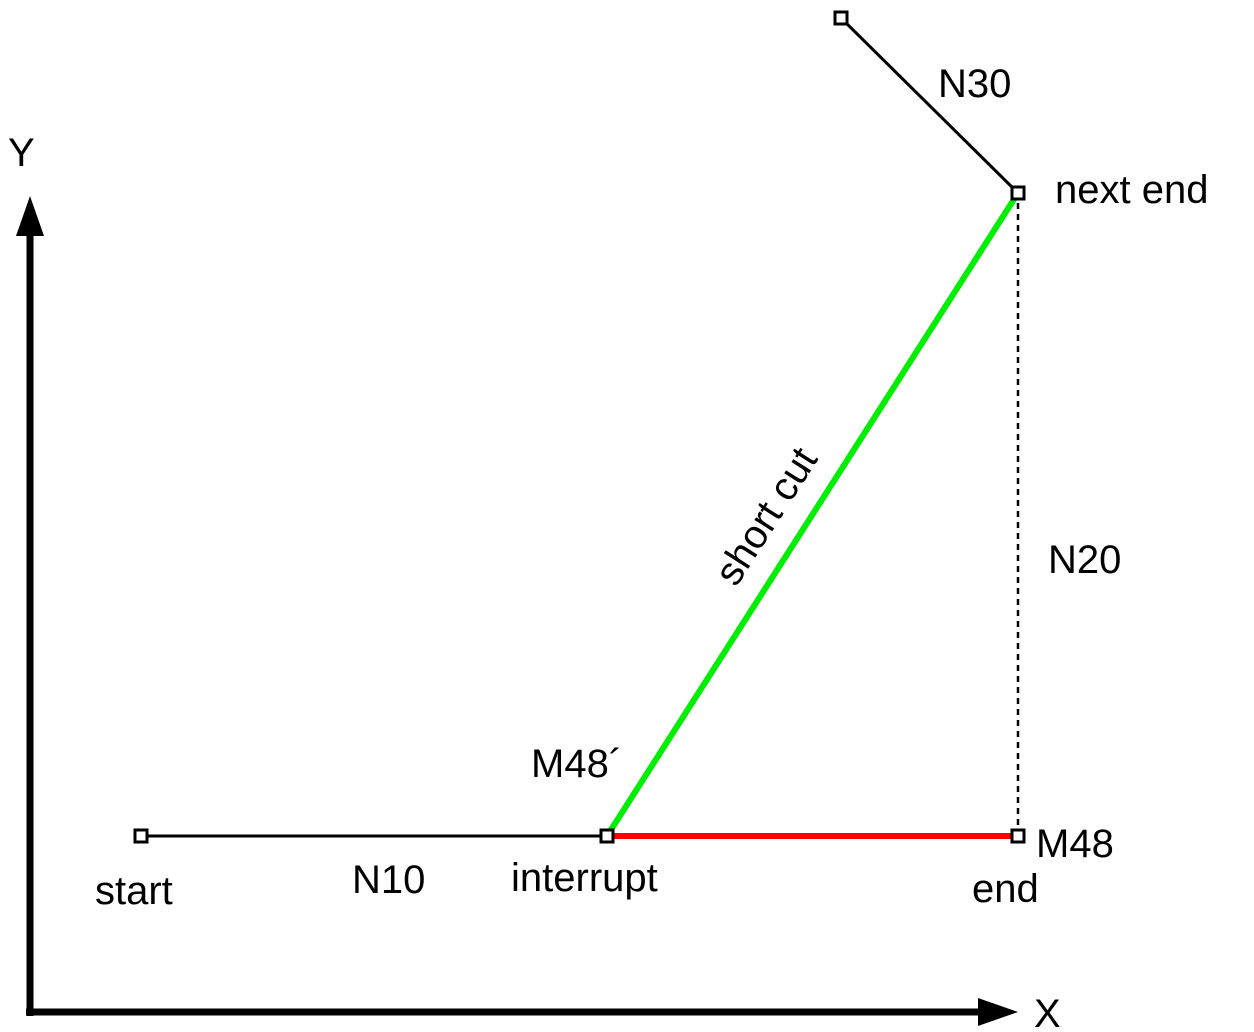  I want to click on segment-n30, so click(929, 105).